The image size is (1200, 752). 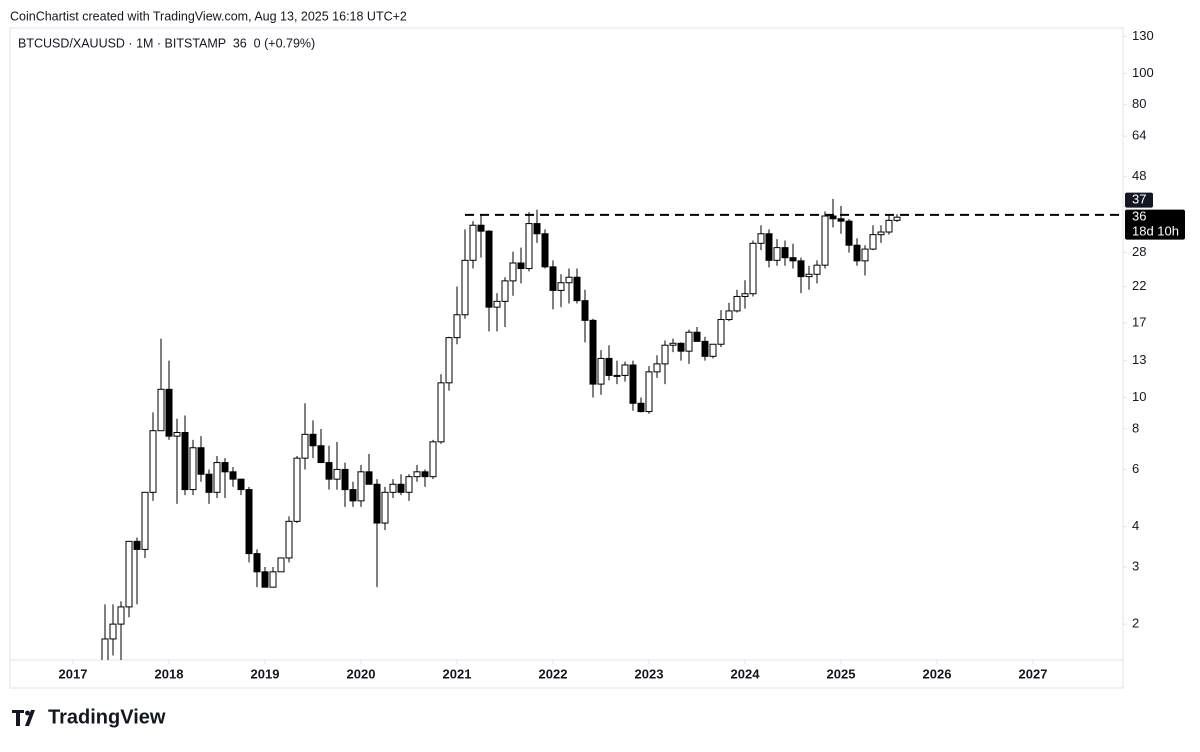 I want to click on y-tick-label: 48, so click(x=1139, y=175).